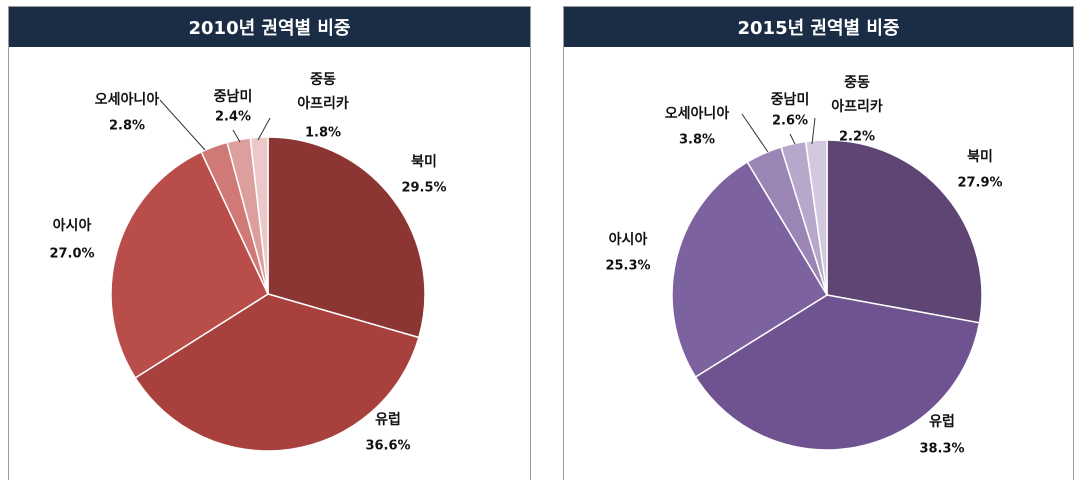 The image size is (1077, 480). Describe the element at coordinates (233, 117) in the screenshot. I see `data-label: 2.4%` at that location.